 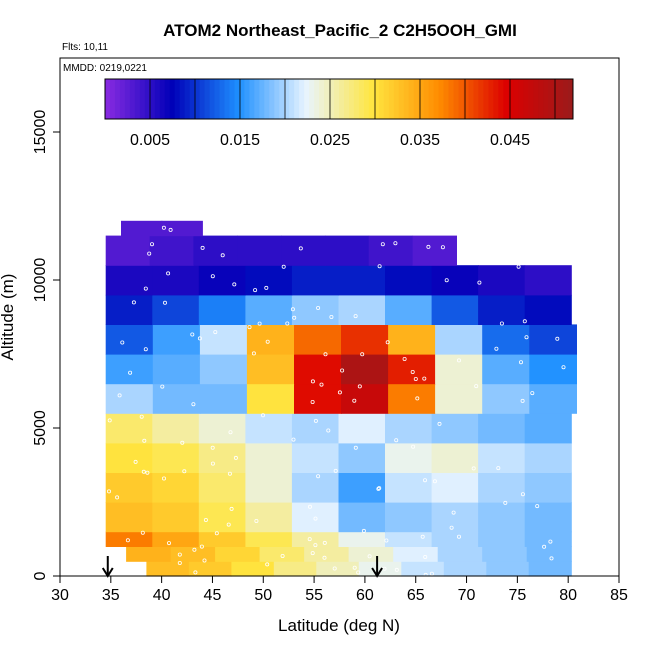 I want to click on y-axis-label: Altitude (m), so click(x=8, y=317).